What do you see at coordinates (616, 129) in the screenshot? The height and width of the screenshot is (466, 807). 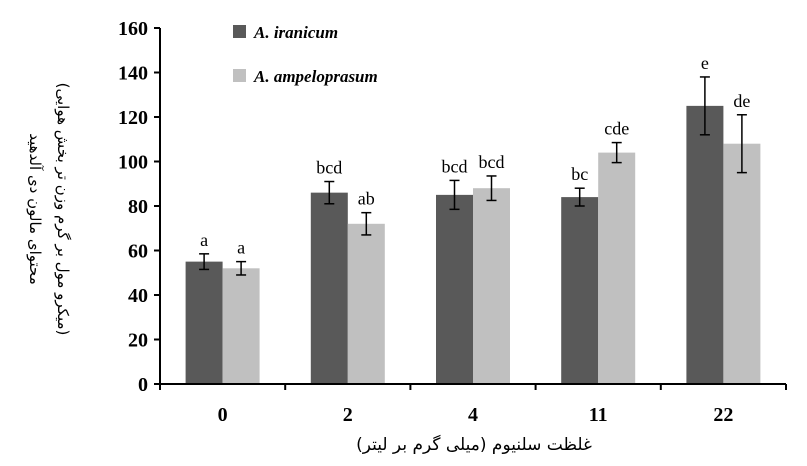 I see `significance-label: cde` at bounding box center [616, 129].